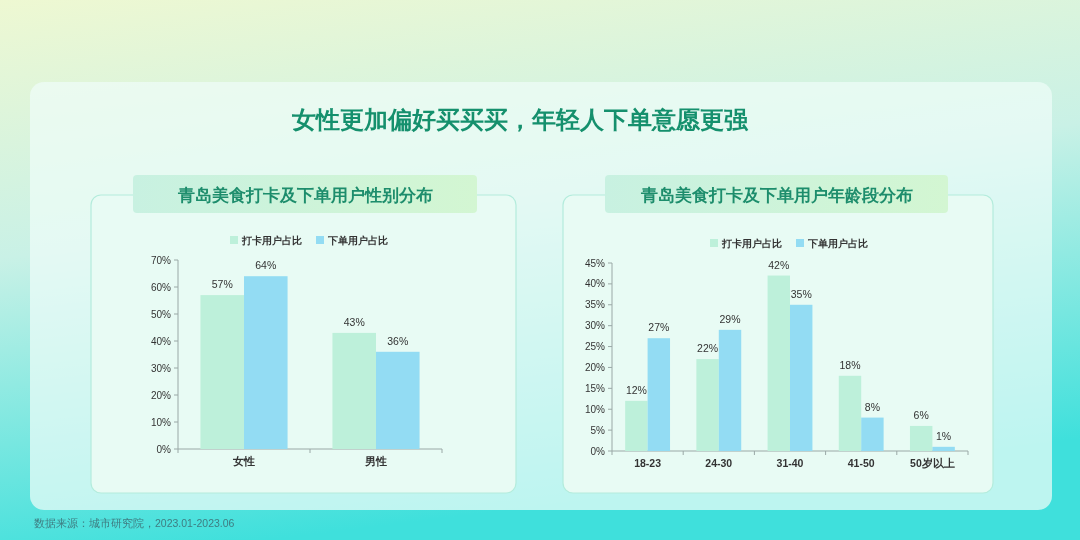 The height and width of the screenshot is (540, 1080). I want to click on data-label: 43%, so click(354, 321).